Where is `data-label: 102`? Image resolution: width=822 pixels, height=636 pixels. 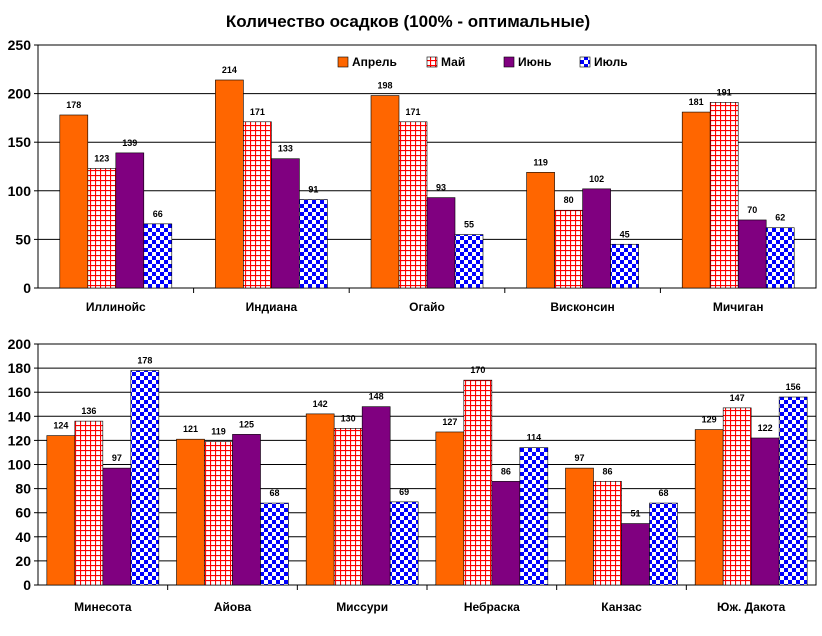
data-label: 102 is located at coordinates (596, 179).